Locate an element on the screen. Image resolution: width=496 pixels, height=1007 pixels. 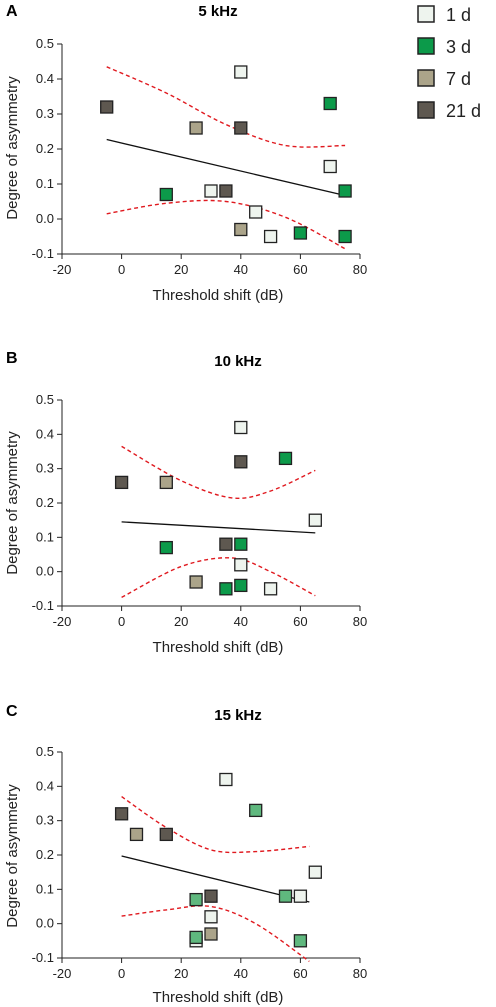
legend-item-21d: 21 d is located at coordinates (449, 111).